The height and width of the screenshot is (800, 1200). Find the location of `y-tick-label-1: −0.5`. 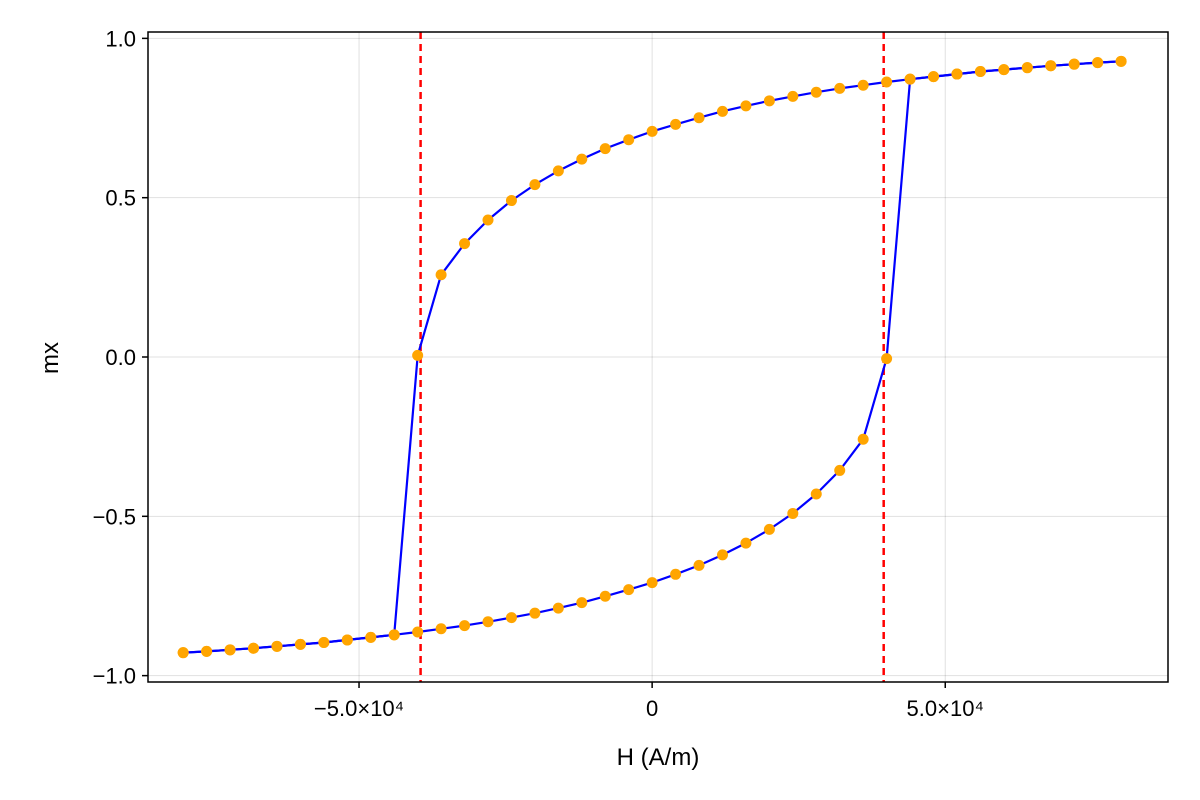

y-tick-label-1: −0.5 is located at coordinates (114, 516).